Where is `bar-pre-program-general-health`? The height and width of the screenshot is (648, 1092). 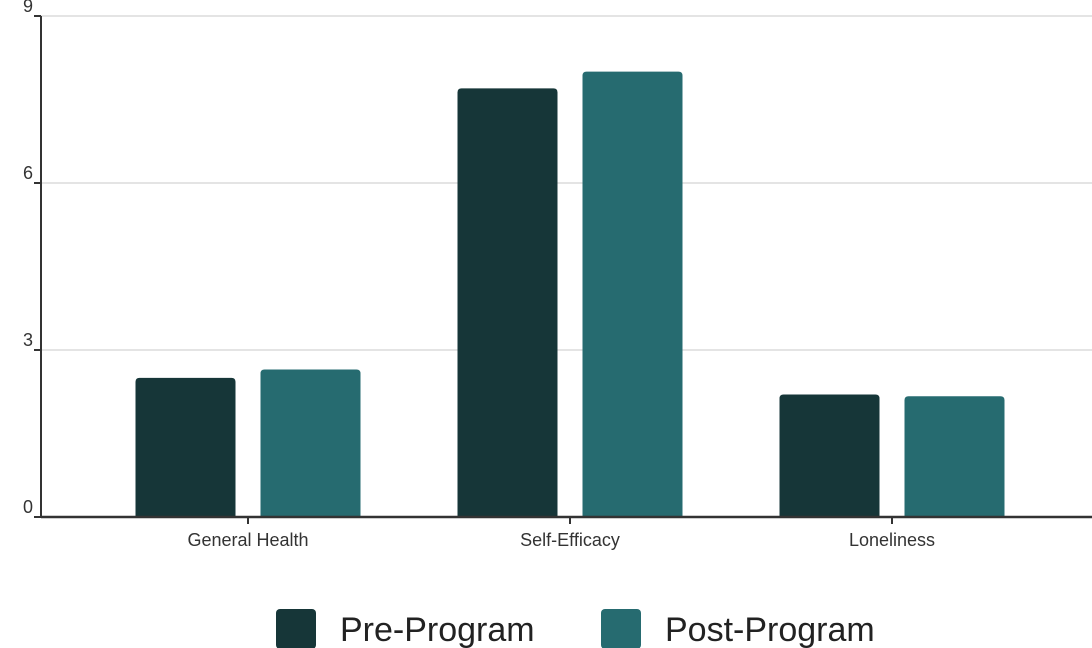
bar-pre-program-general-health is located at coordinates (185, 447).